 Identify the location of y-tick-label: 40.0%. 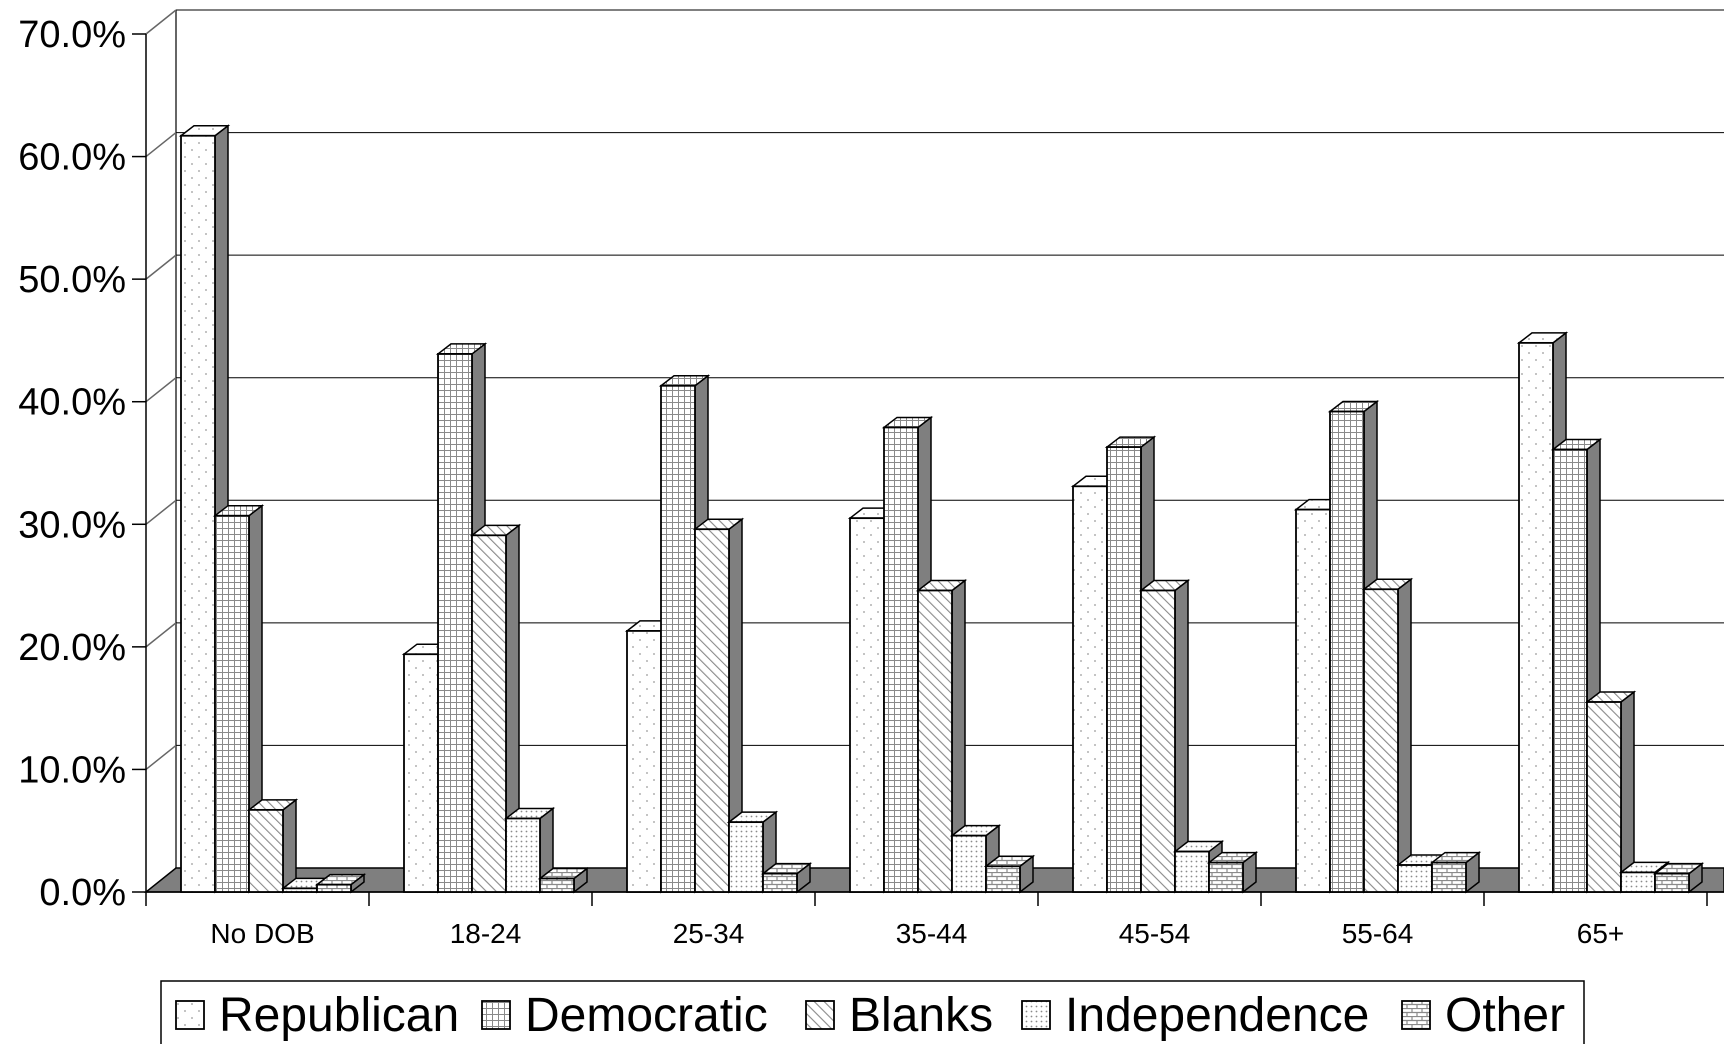
(72, 403).